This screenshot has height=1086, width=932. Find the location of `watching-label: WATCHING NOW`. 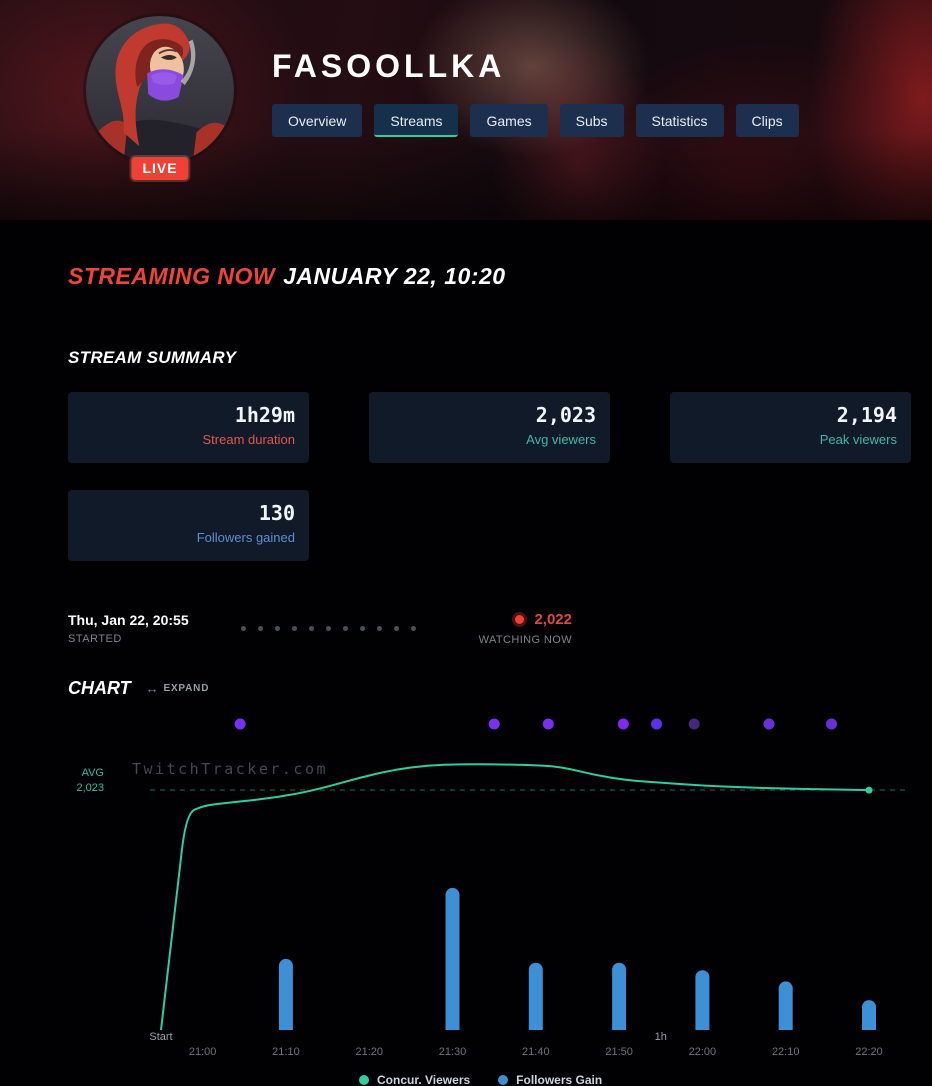

watching-label: WATCHING NOW is located at coordinates (525, 640).